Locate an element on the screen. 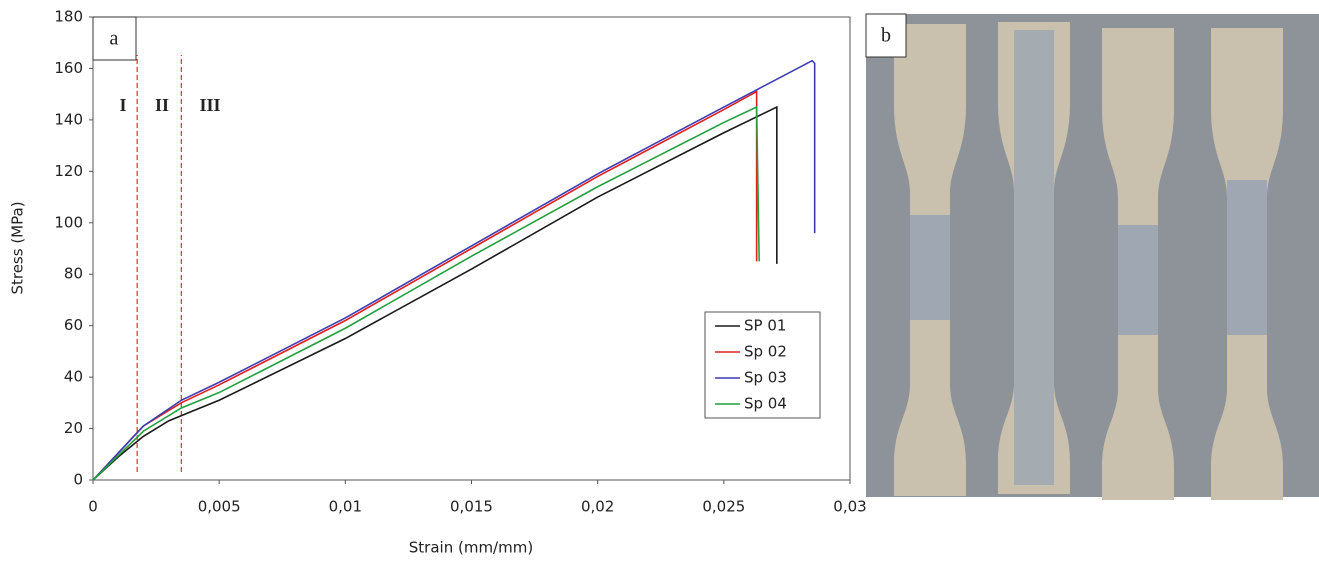  legend-label: Sp 02 is located at coordinates (765, 352).